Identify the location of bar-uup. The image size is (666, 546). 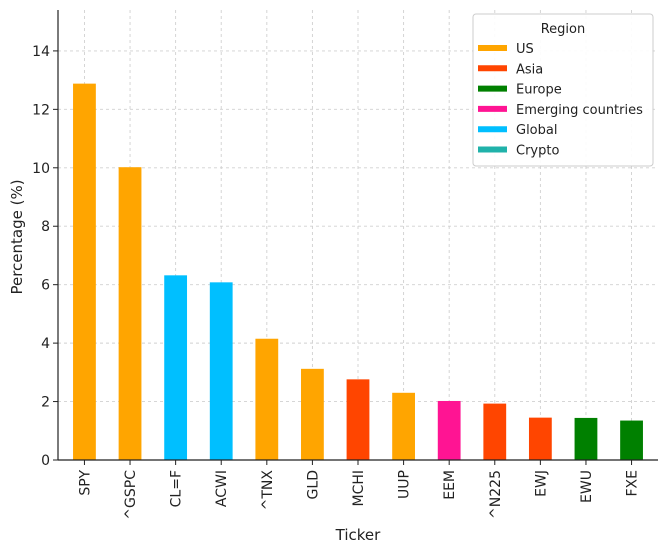
(403, 426).